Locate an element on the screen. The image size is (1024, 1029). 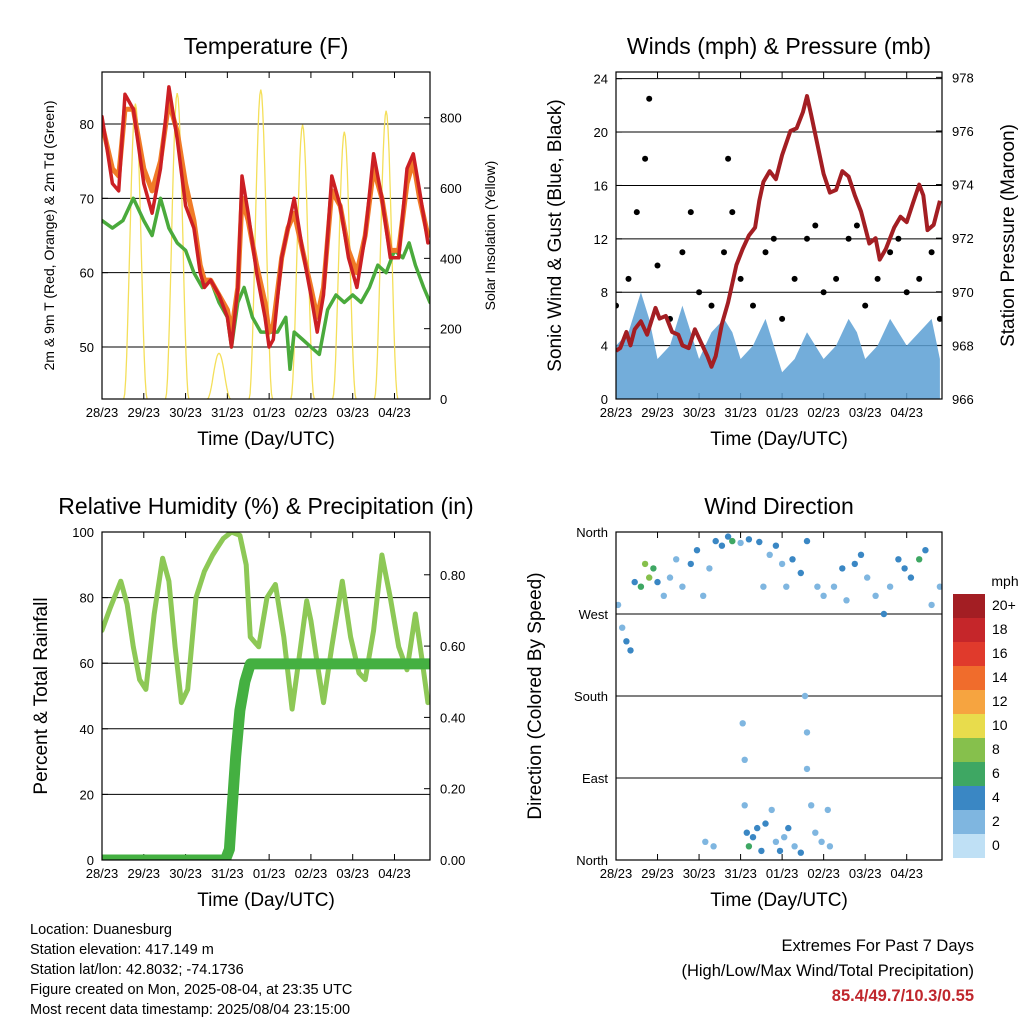
y-tick-label: 20 is located at coordinates (601, 132).